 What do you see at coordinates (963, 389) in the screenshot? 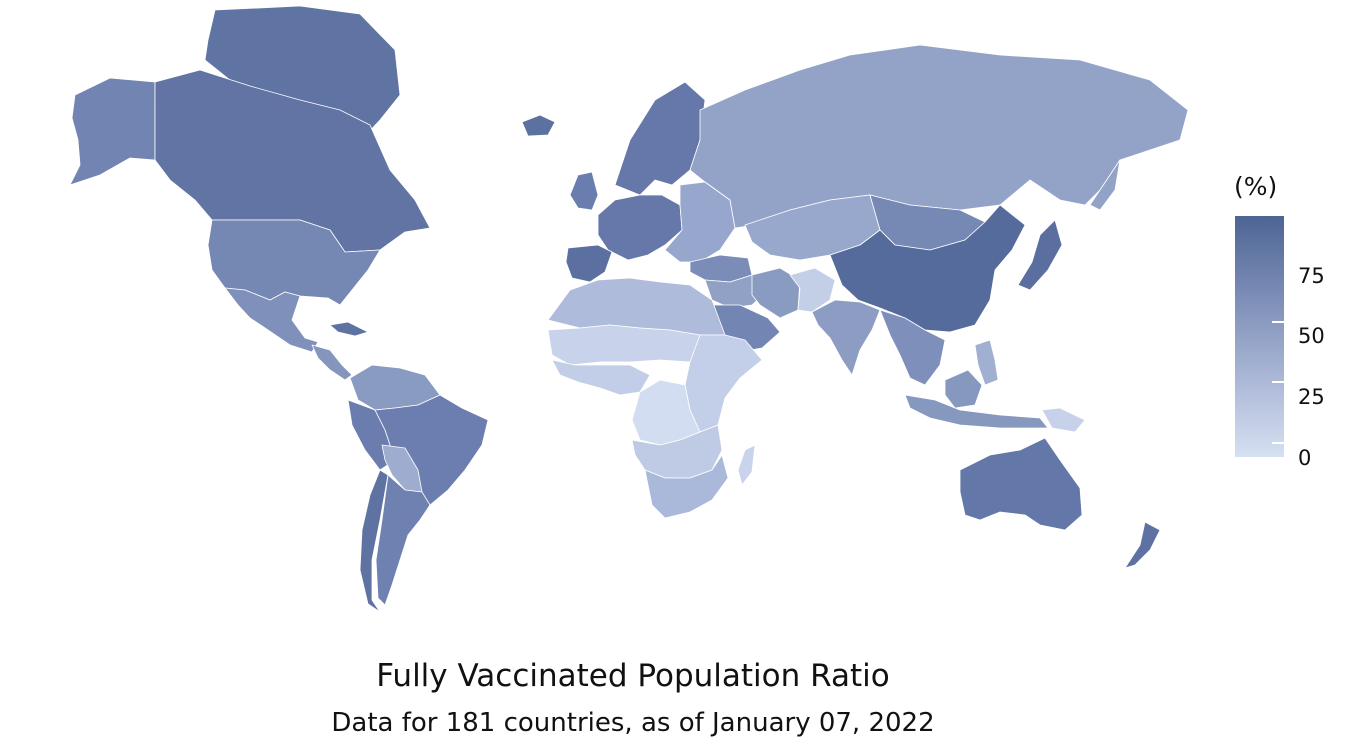
I see `region-borneo` at bounding box center [963, 389].